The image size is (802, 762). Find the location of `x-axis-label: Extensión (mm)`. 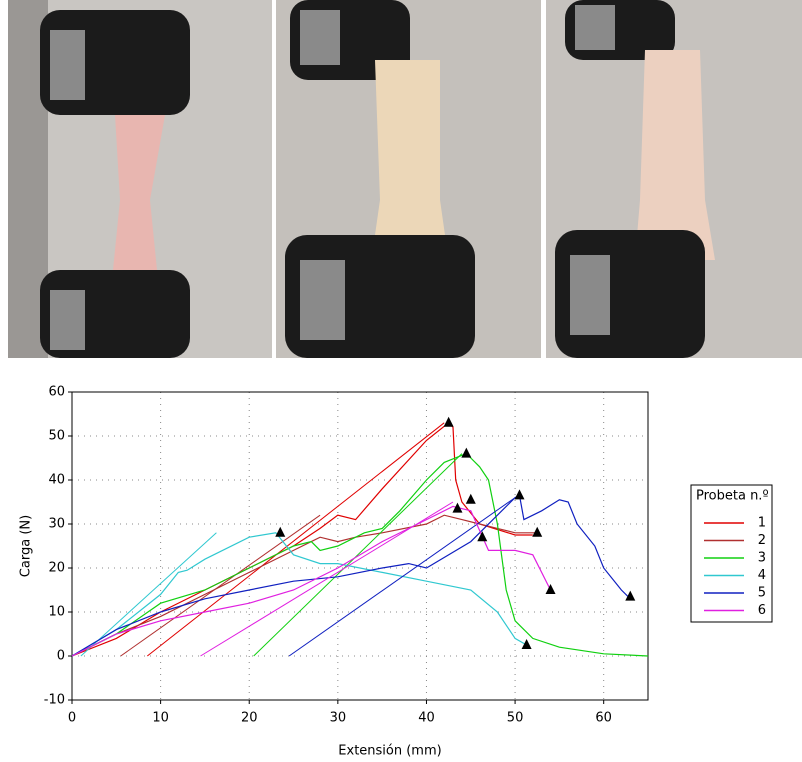

x-axis-label: Extensión (mm) is located at coordinates (389, 751).